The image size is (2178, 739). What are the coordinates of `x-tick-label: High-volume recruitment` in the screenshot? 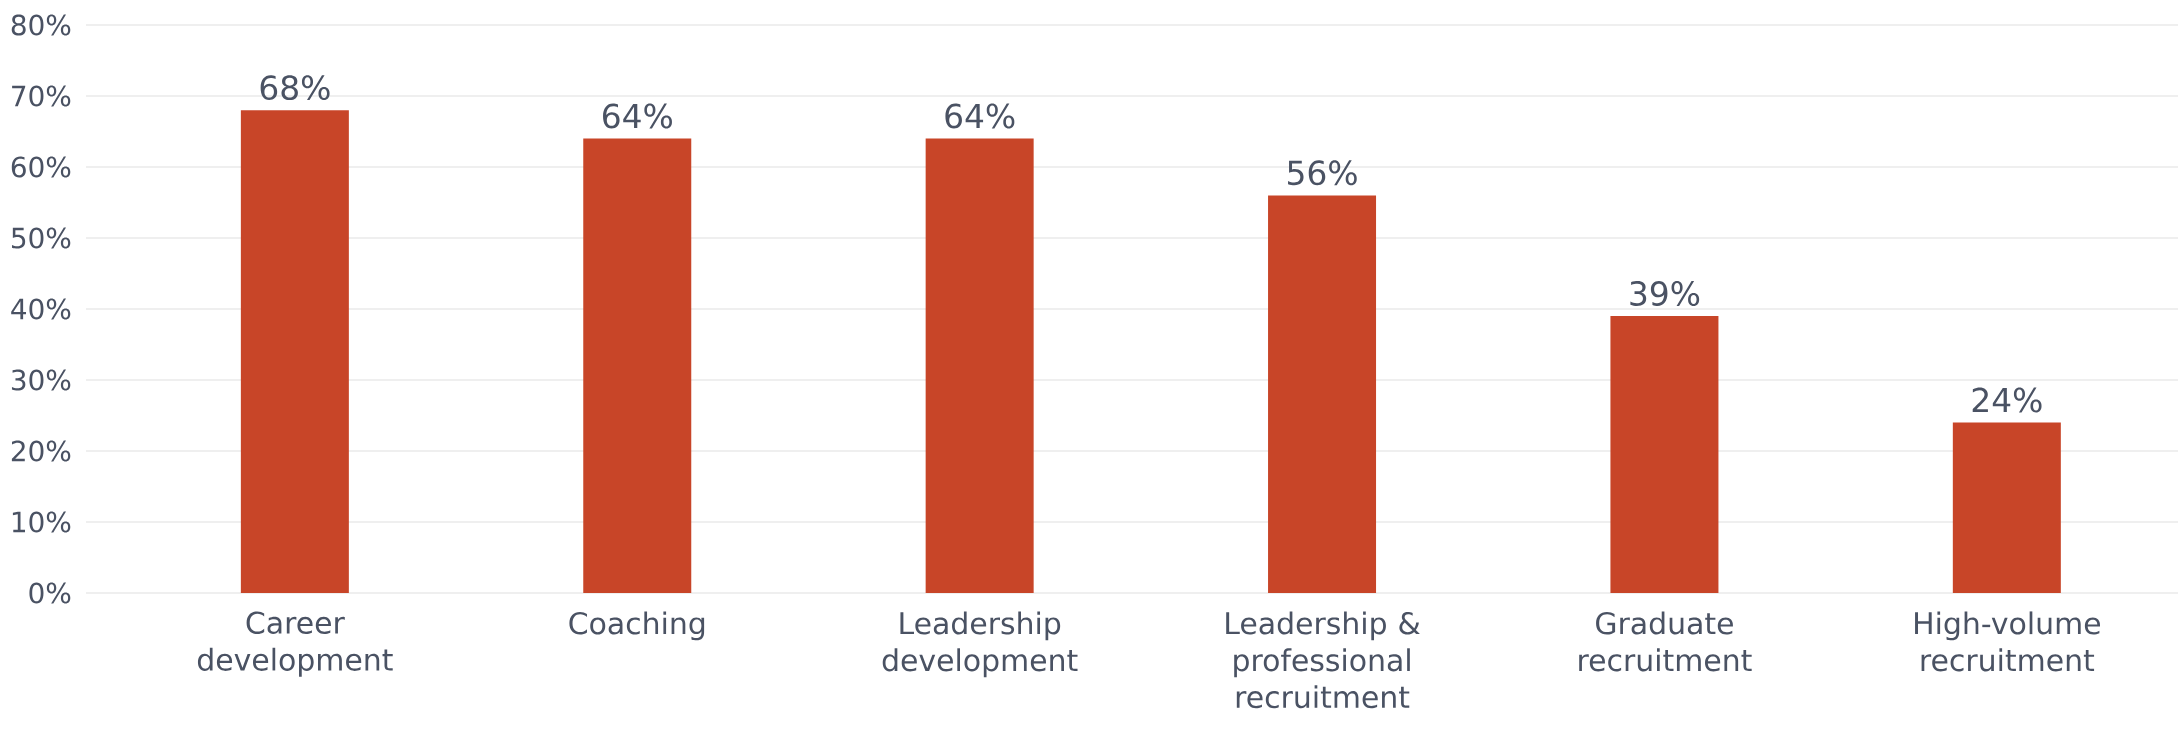 It's located at (2008, 641).